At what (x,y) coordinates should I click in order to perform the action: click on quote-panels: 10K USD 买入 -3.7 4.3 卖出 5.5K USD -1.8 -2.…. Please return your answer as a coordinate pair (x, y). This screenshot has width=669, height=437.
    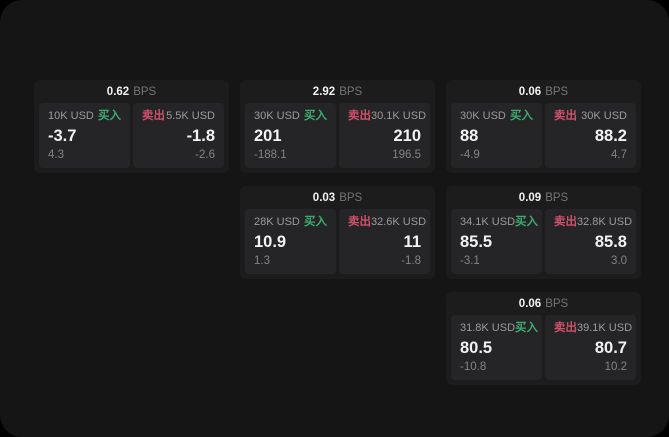
    Looking at the image, I should click on (131, 138).